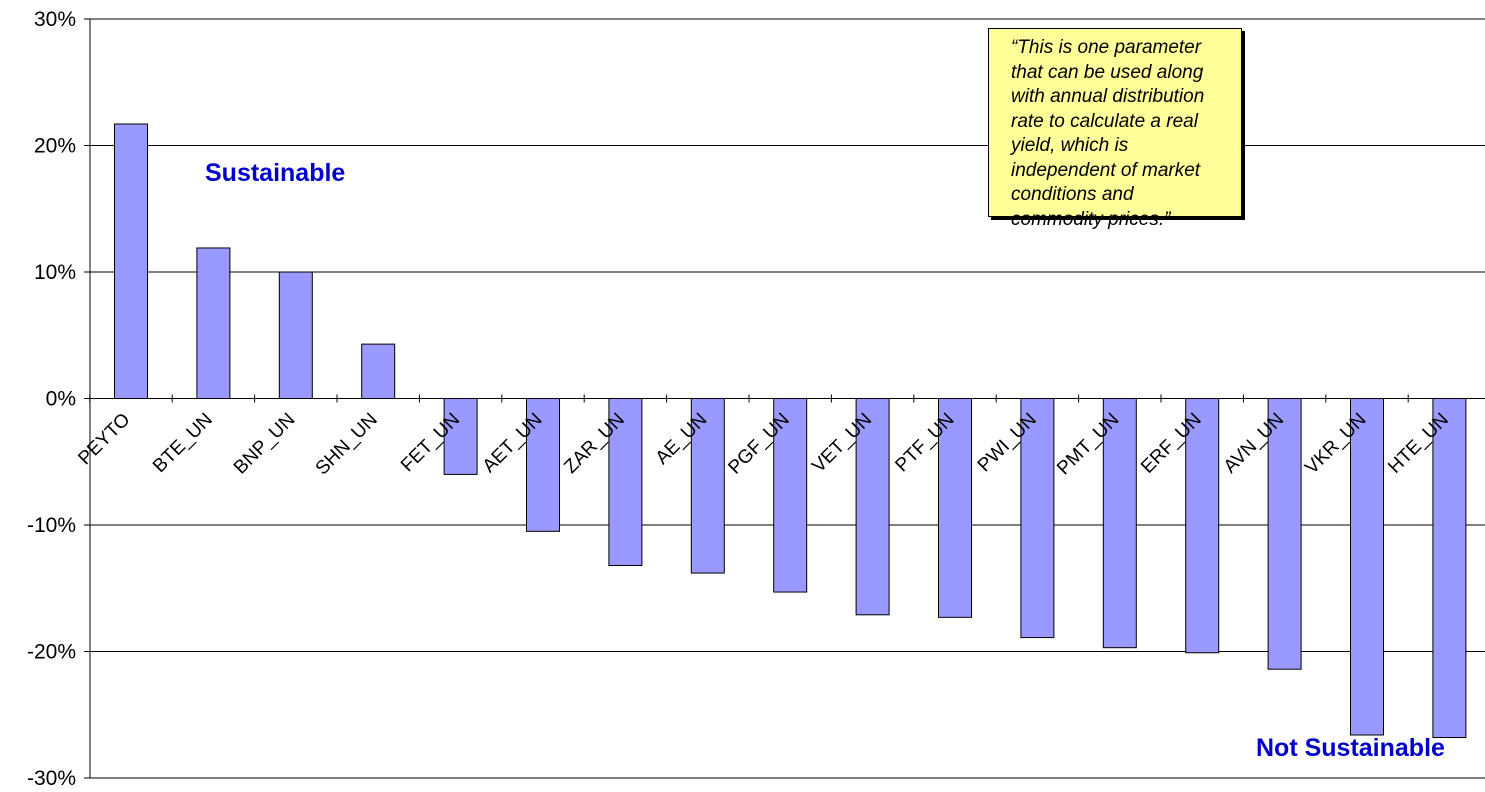 The height and width of the screenshot is (792, 1485). I want to click on bar-fet-un, so click(460, 436).